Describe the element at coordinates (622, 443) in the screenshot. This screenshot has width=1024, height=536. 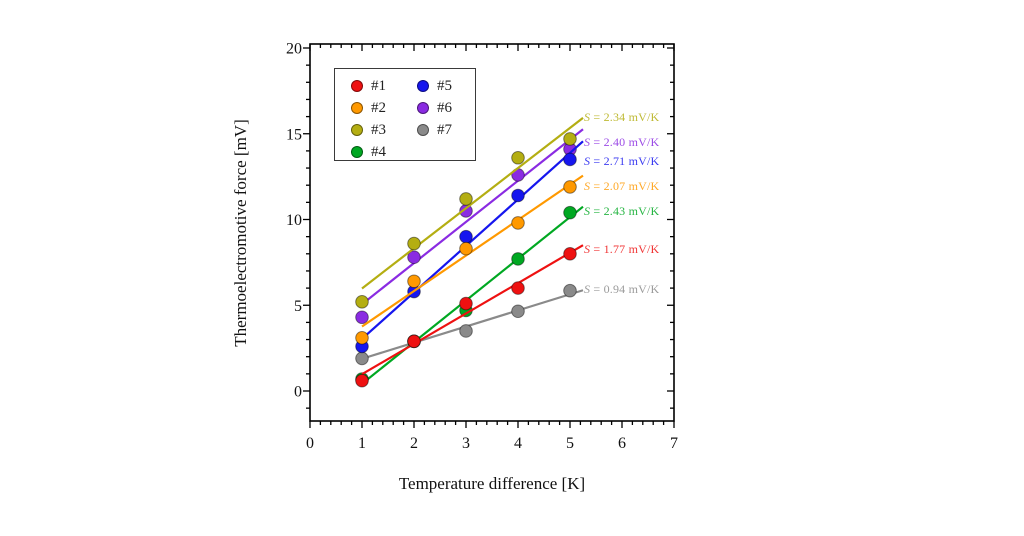
I see `x-tick-label: 6` at that location.